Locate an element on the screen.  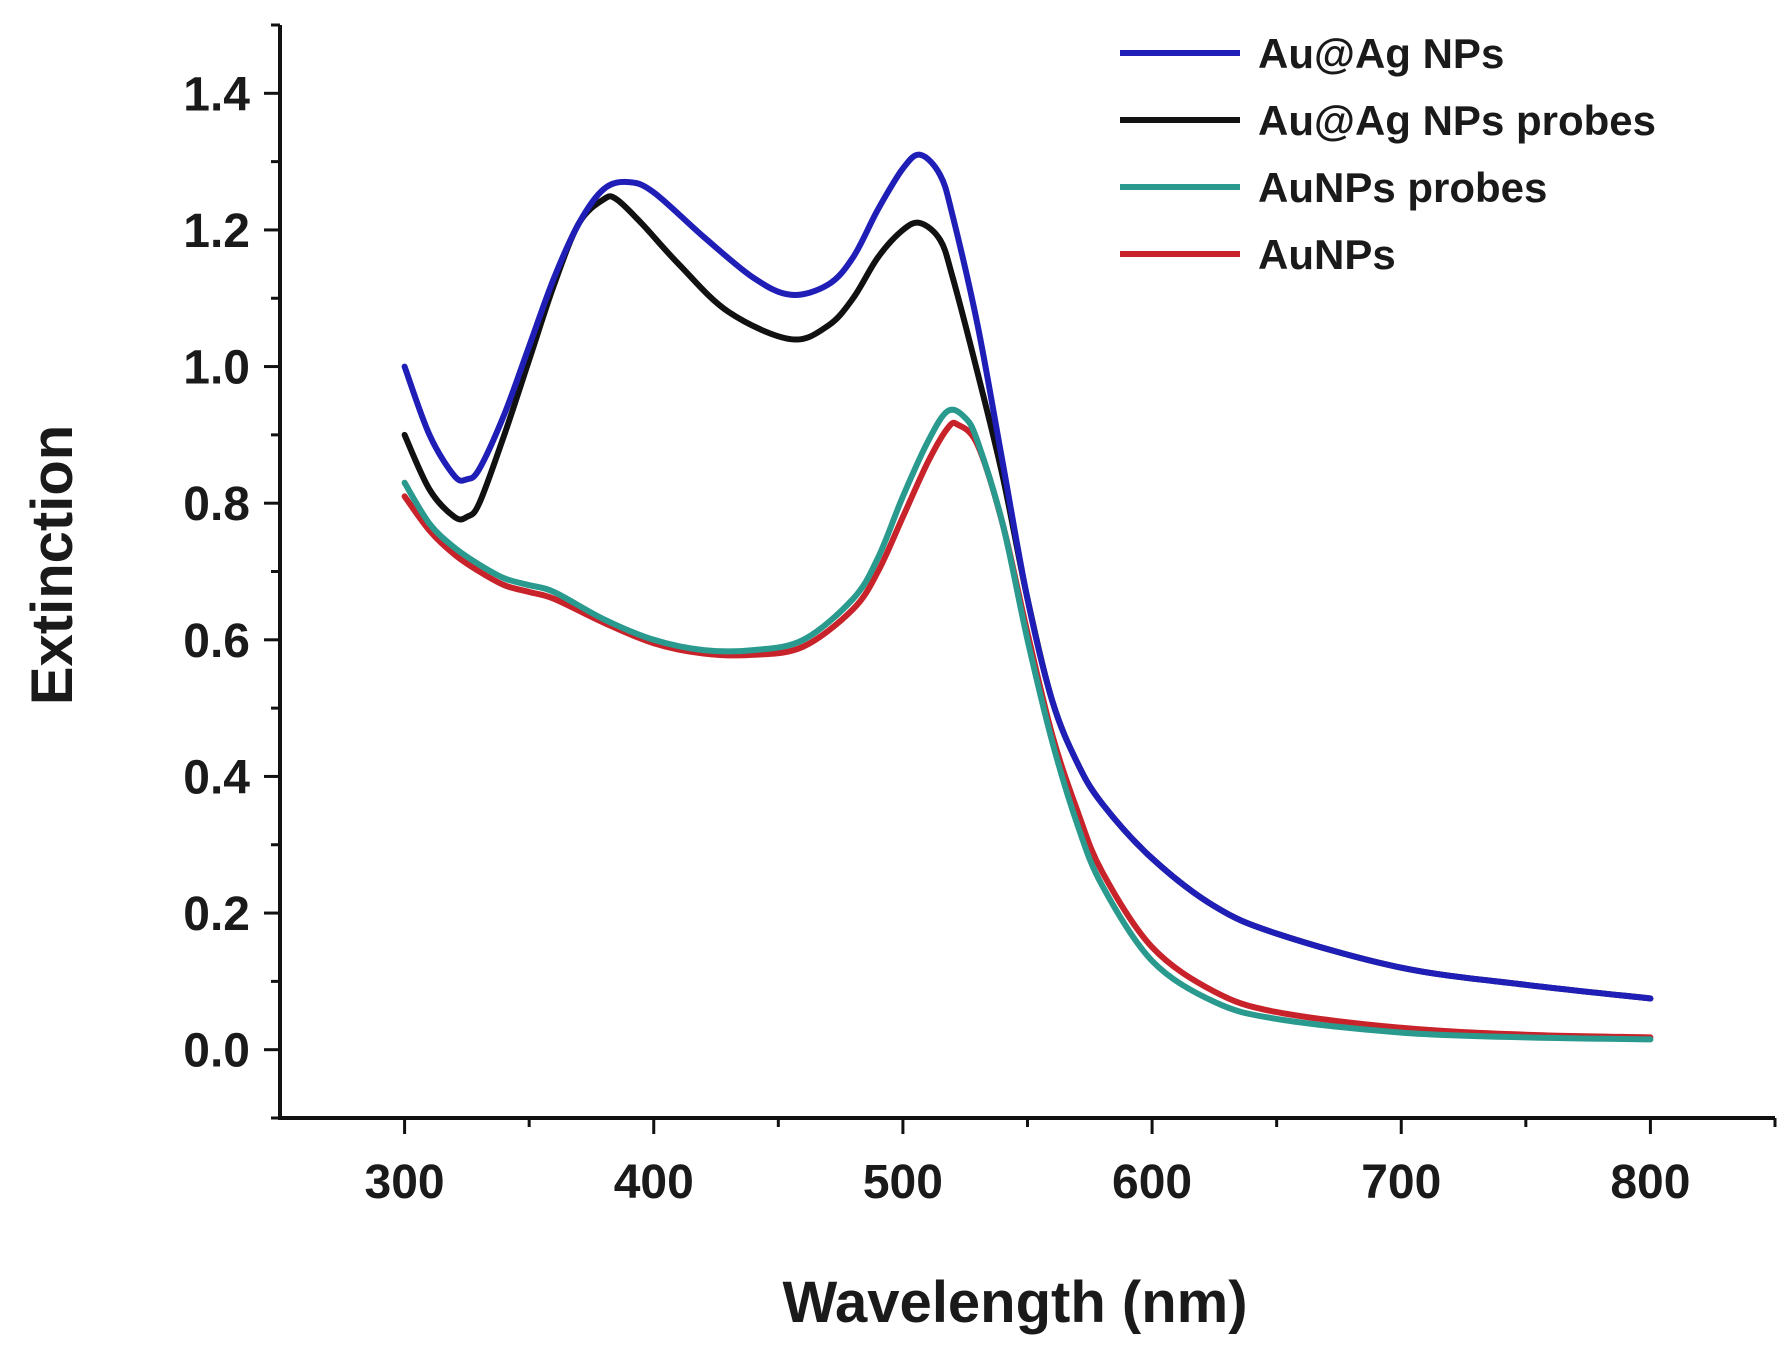
x-tick-label: 300 is located at coordinates (405, 1182).